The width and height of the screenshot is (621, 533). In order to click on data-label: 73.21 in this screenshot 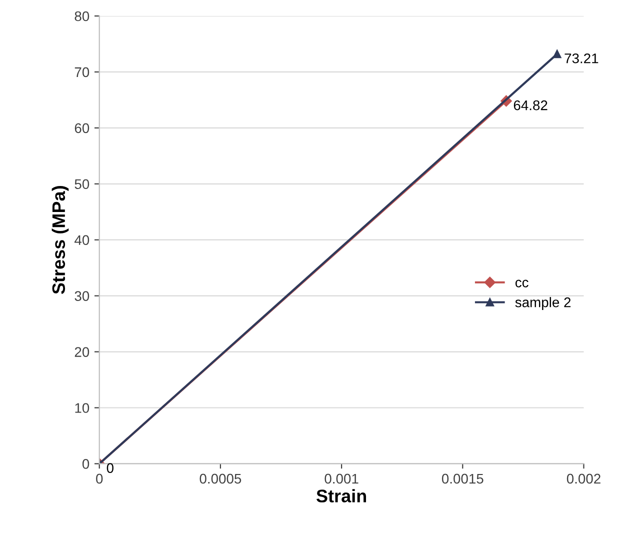, I will do `click(581, 58)`.